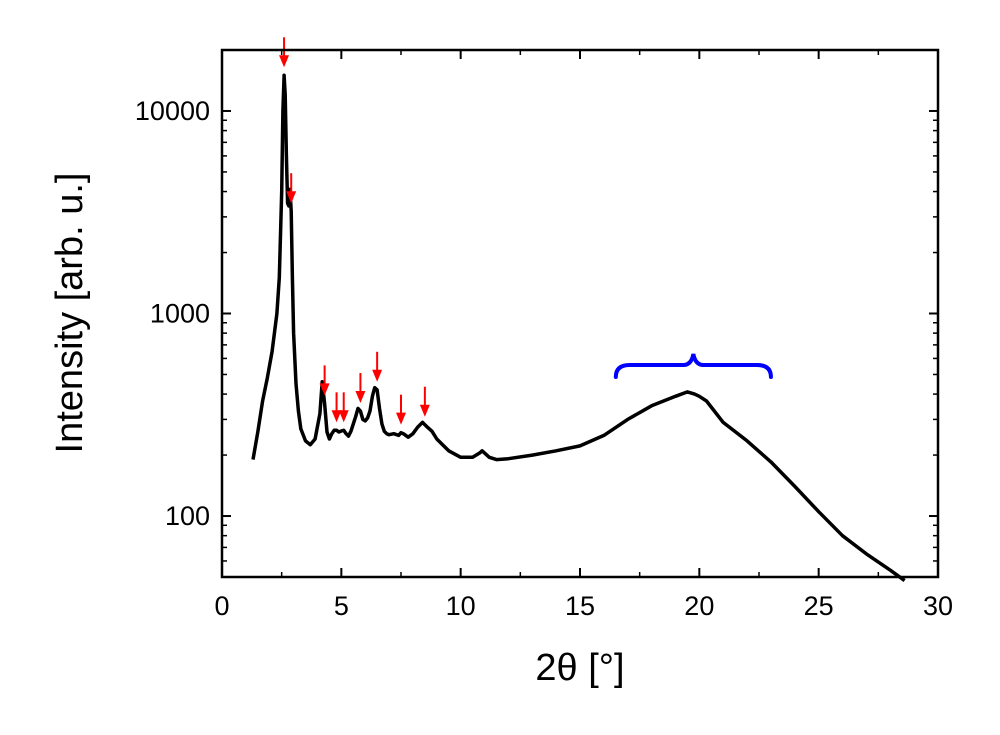  I want to click on x-tick-label: 30, so click(938, 606).